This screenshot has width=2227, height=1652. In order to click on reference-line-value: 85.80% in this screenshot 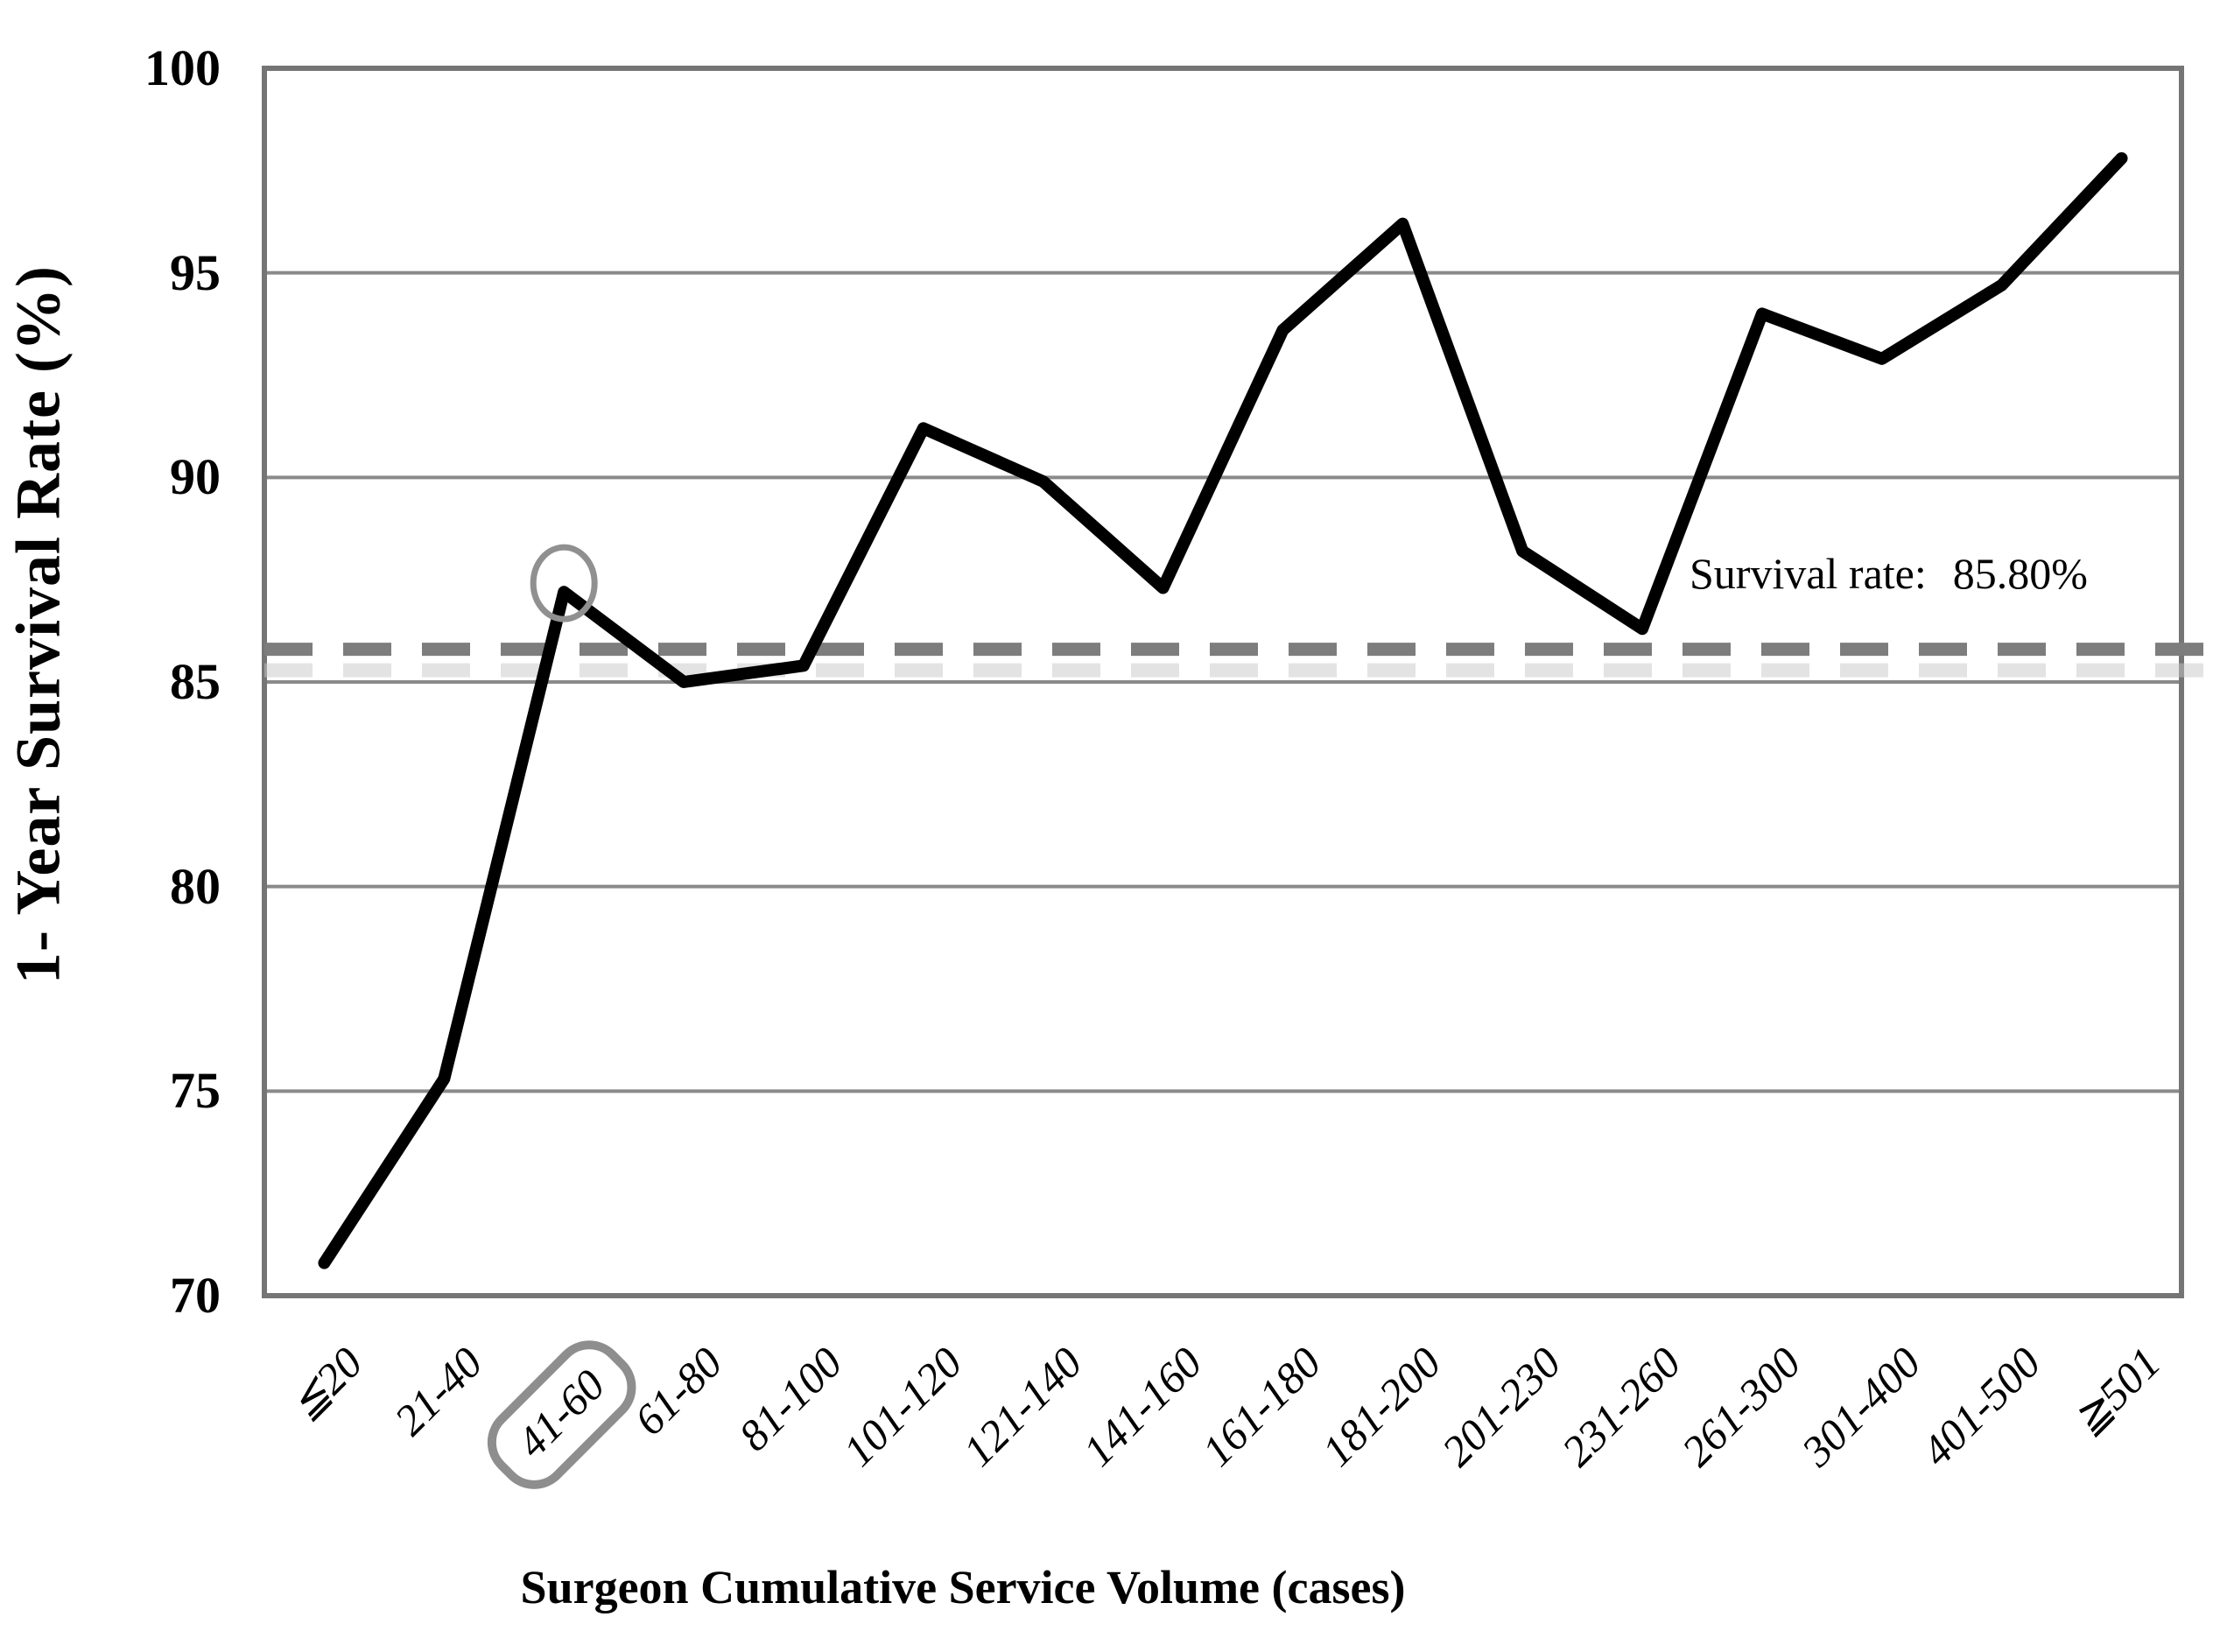, I will do `click(2020, 573)`.